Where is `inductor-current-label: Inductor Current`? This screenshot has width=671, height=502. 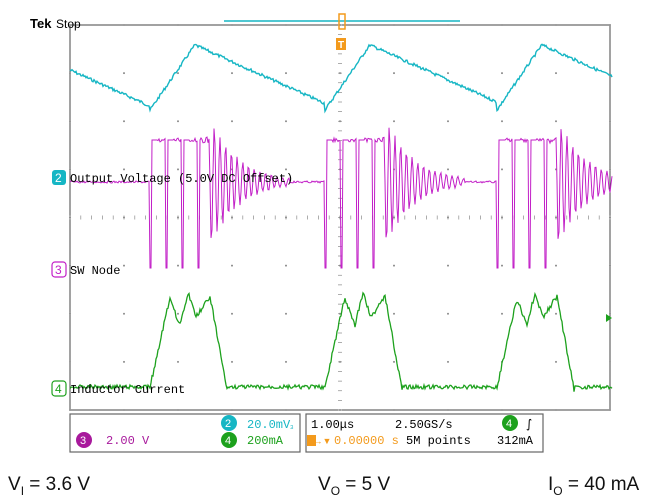 inductor-current-label: Inductor Current is located at coordinates (127, 390).